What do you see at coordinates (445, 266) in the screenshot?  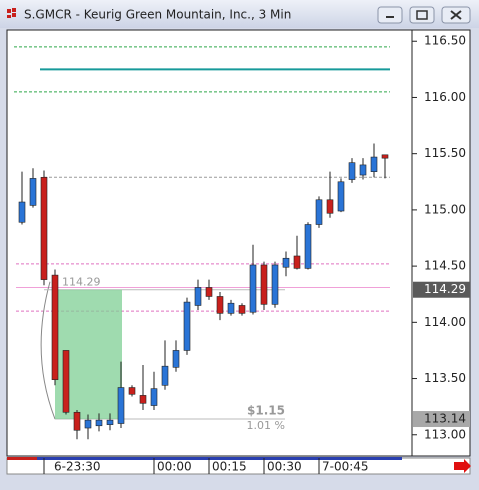 I see `y-tick-label: 114.50` at bounding box center [445, 266].